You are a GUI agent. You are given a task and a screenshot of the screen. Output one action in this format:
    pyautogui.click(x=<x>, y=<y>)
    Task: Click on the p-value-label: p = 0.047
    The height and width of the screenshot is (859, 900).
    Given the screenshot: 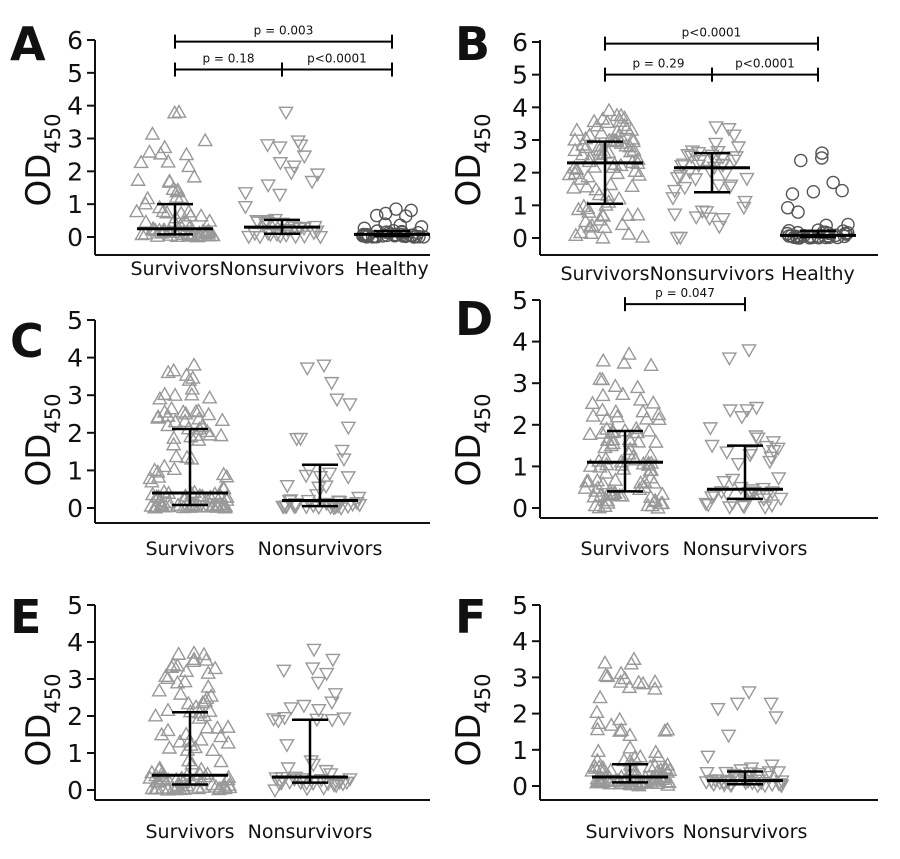 What is the action you would take?
    pyautogui.click(x=685, y=293)
    